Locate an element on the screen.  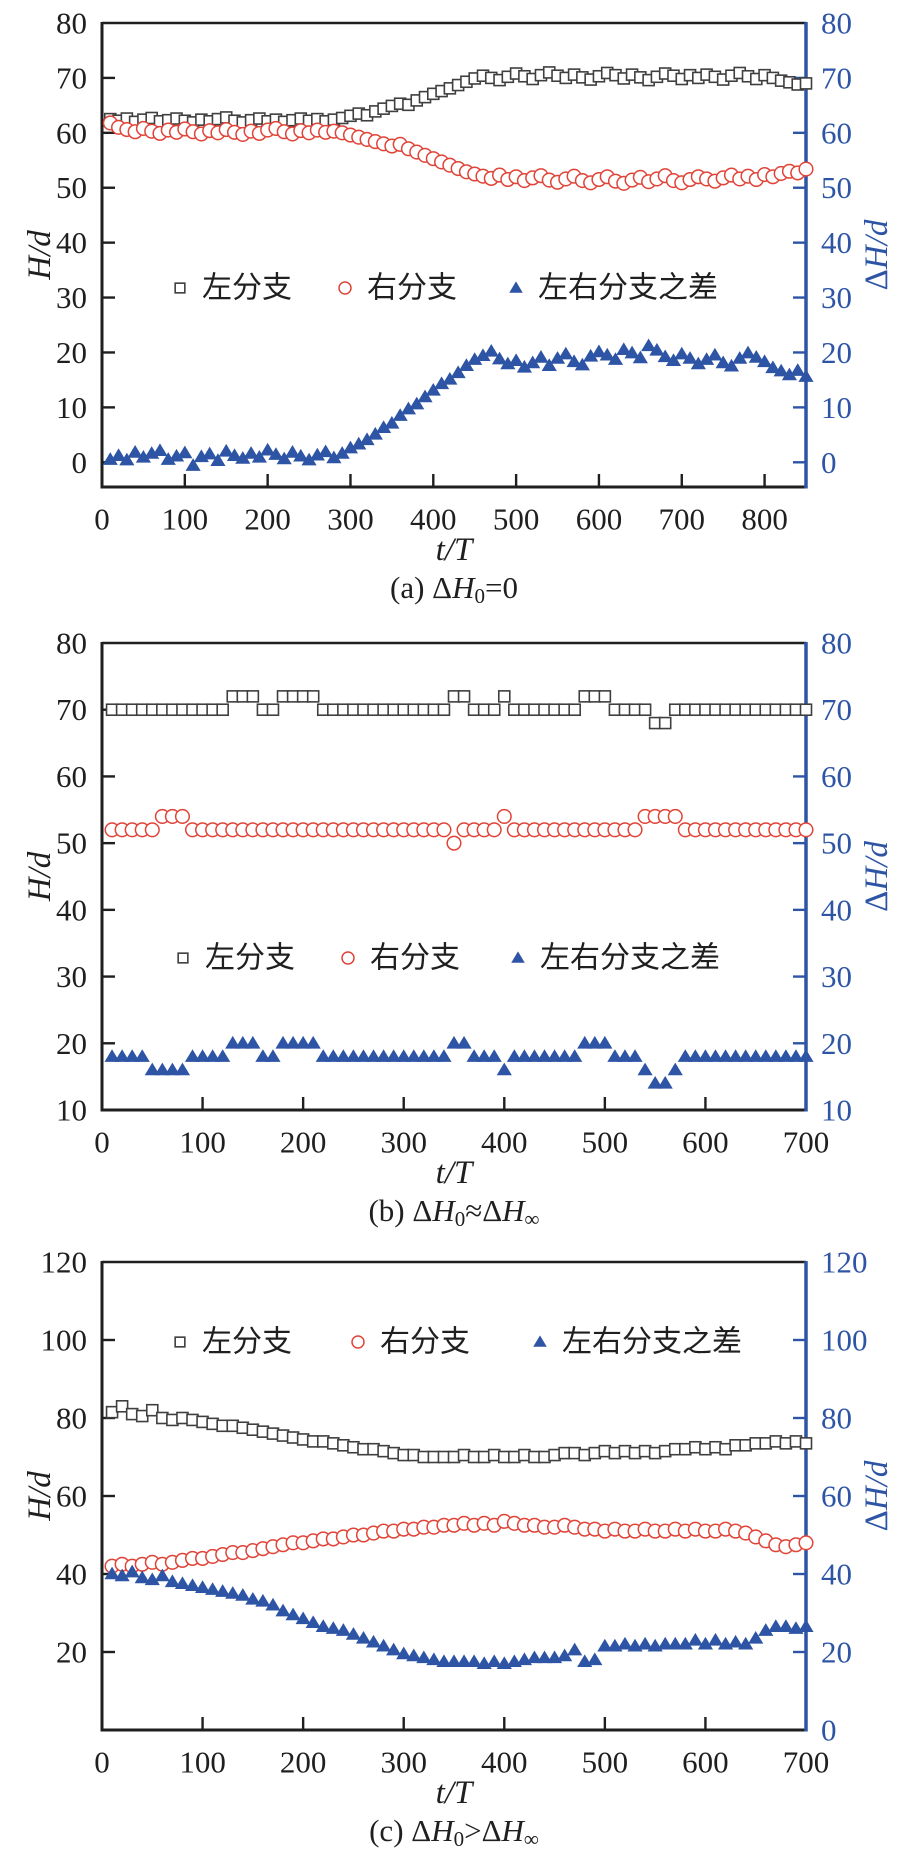
legend-label: 左分支 is located at coordinates (247, 1342).